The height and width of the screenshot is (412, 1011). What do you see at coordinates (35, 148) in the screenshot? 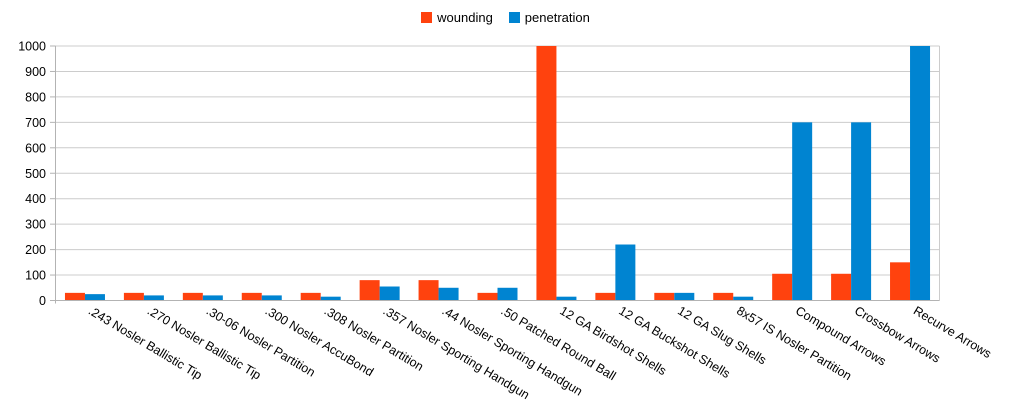
I see `y-axis-tick-label: 600` at bounding box center [35, 148].